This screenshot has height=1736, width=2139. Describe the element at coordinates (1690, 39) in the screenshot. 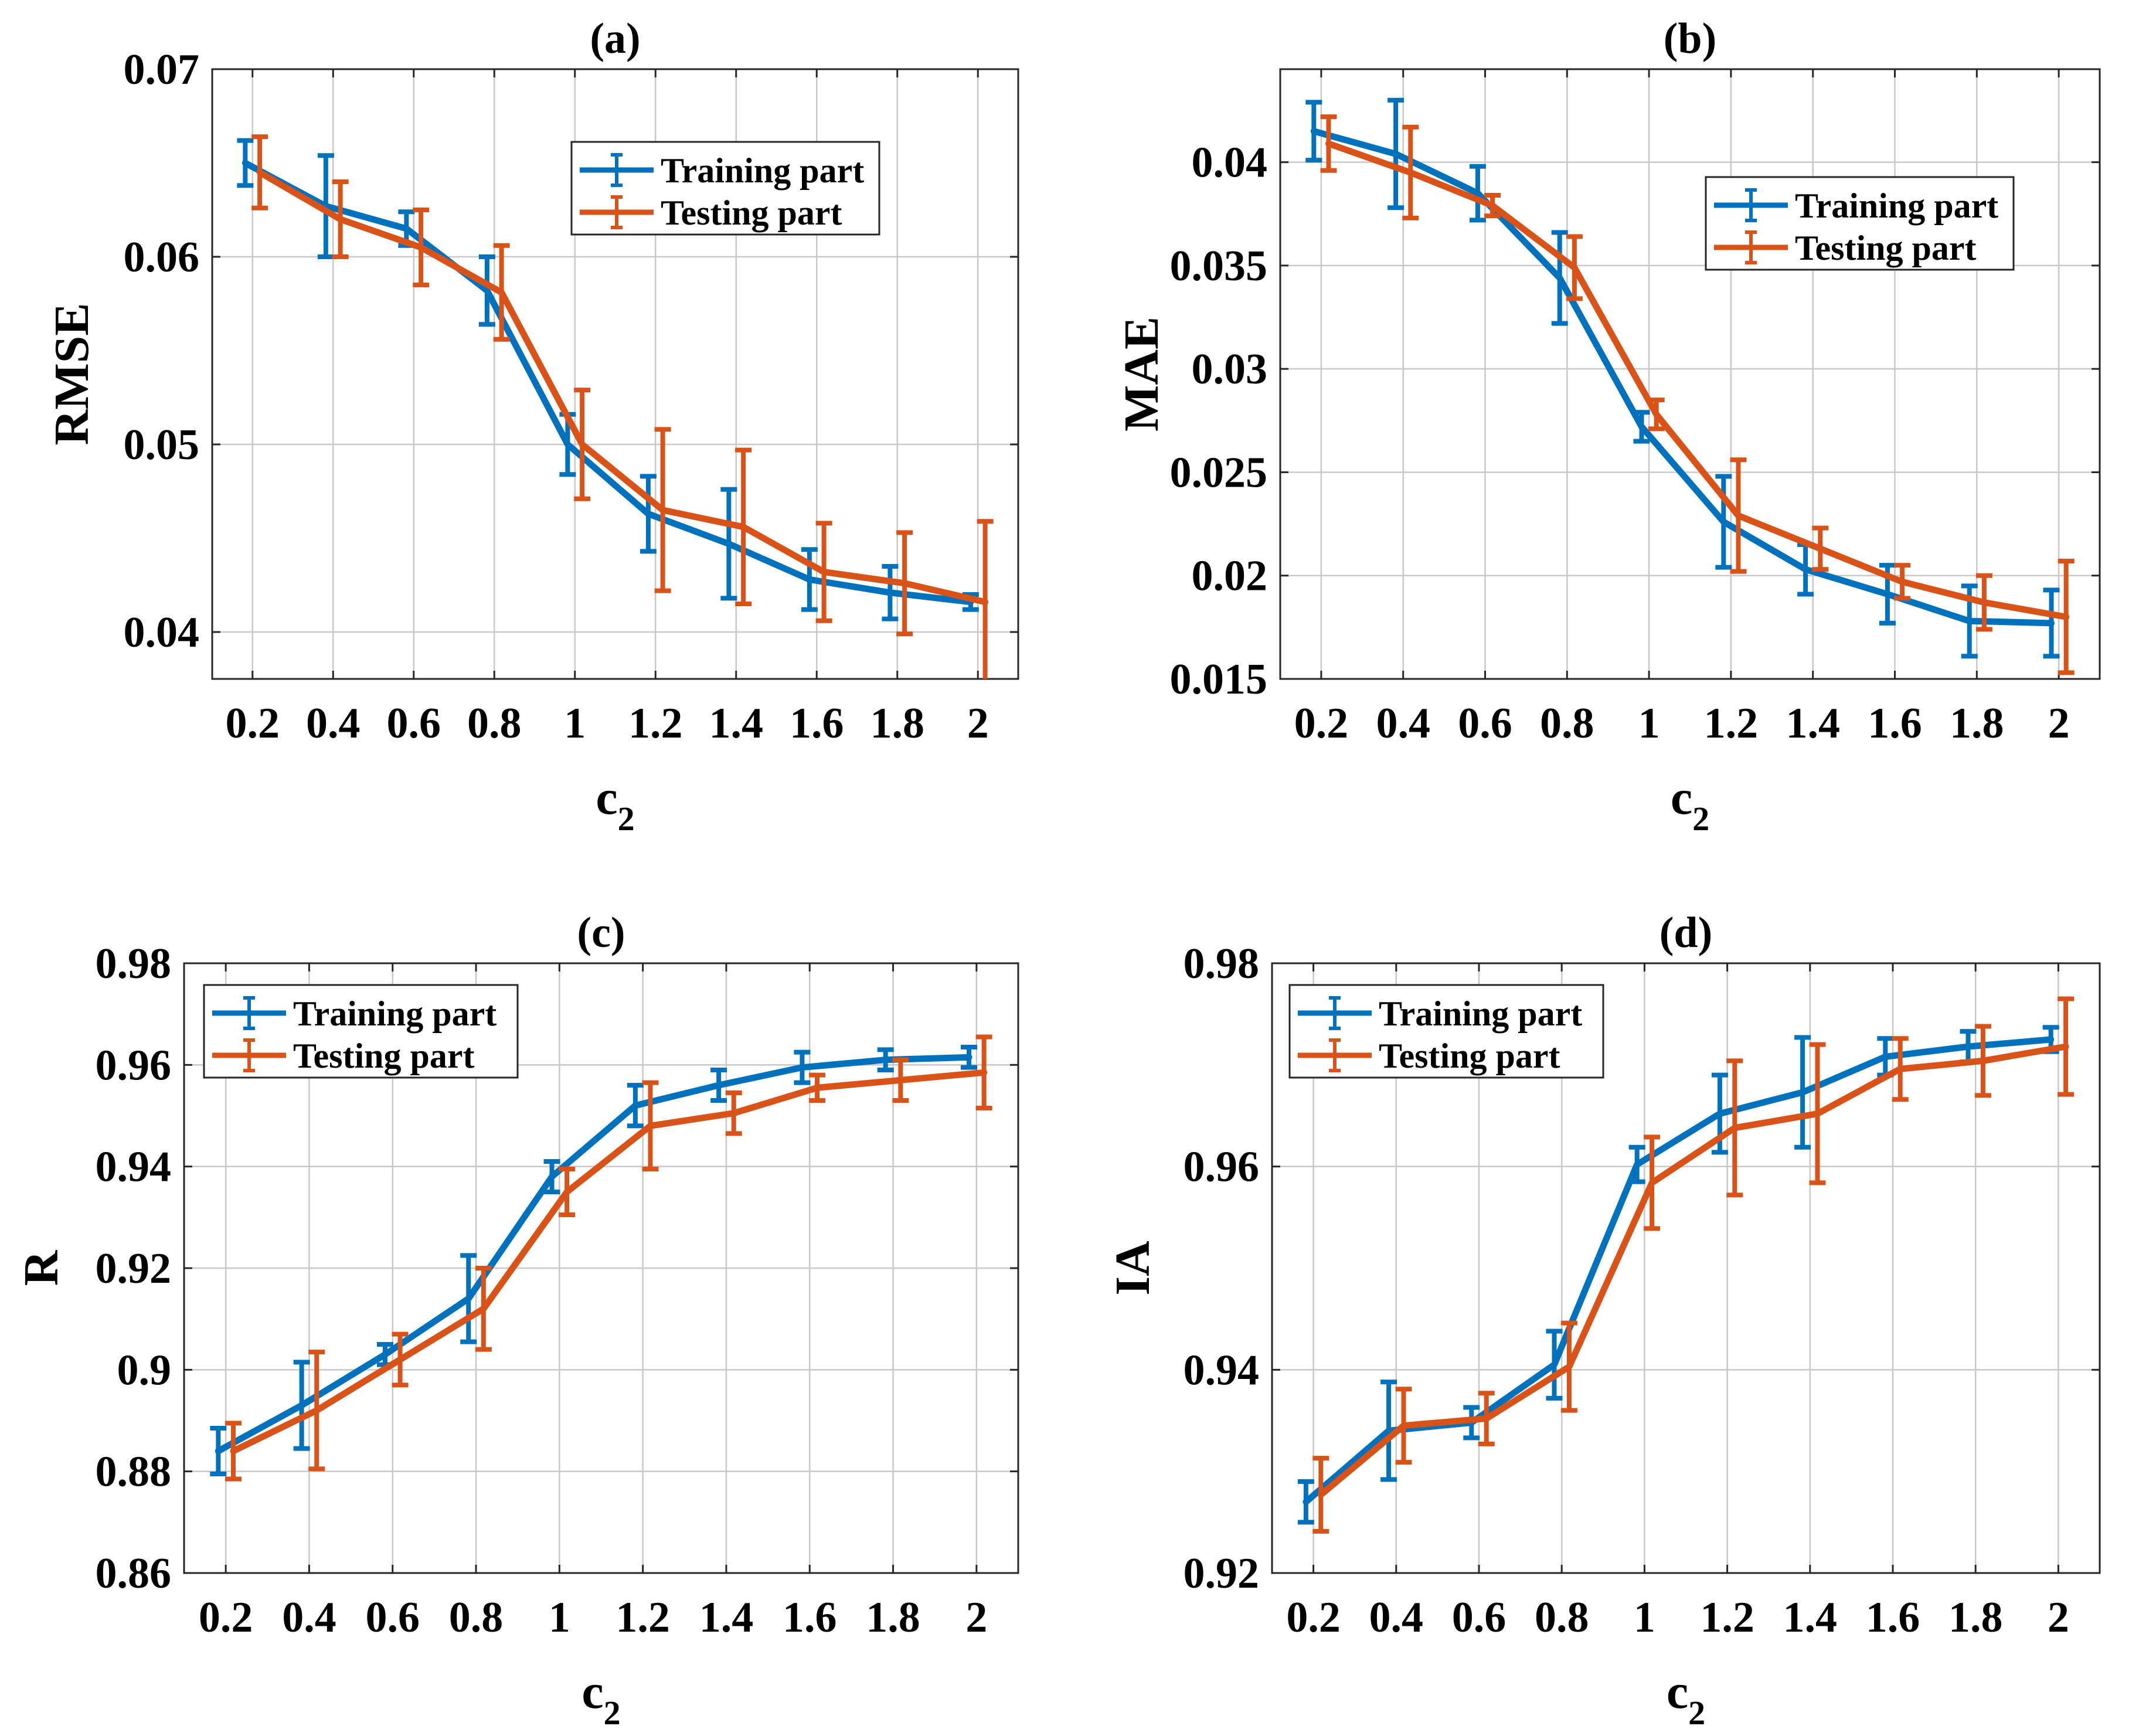

I see `panel-title: (b)` at that location.